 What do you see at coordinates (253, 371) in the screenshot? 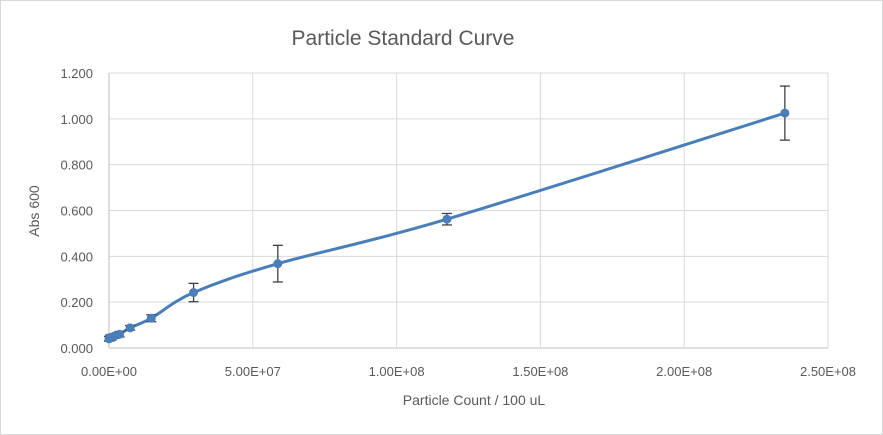
I see `x-tick-label: 5.00E+07` at bounding box center [253, 371].